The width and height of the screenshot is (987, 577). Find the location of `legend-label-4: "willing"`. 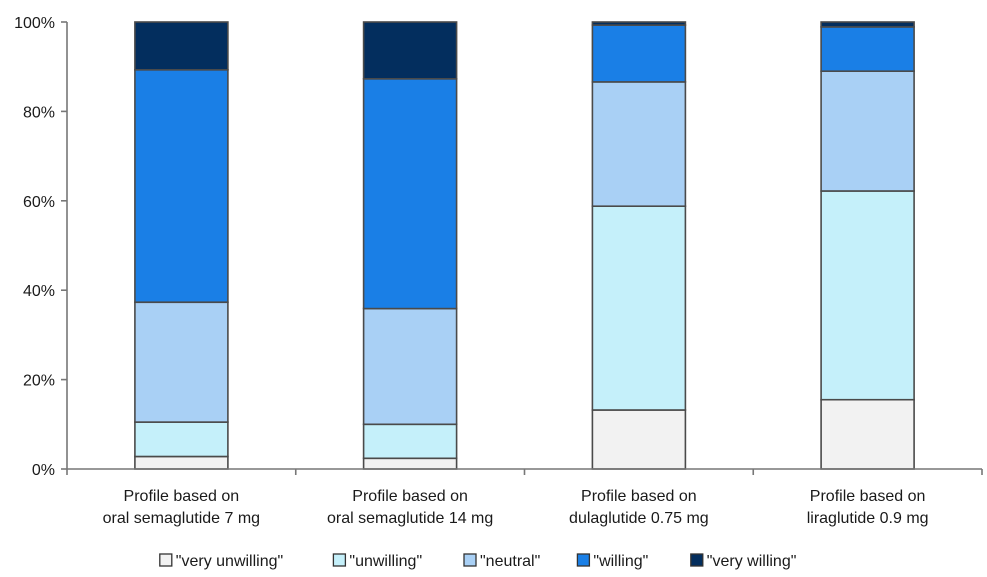

legend-label-4: "willing" is located at coordinates (620, 561).